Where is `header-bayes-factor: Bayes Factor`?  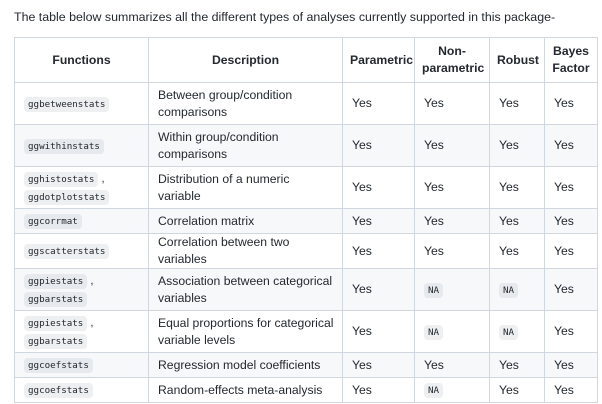
header-bayes-factor: Bayes Factor is located at coordinates (571, 60).